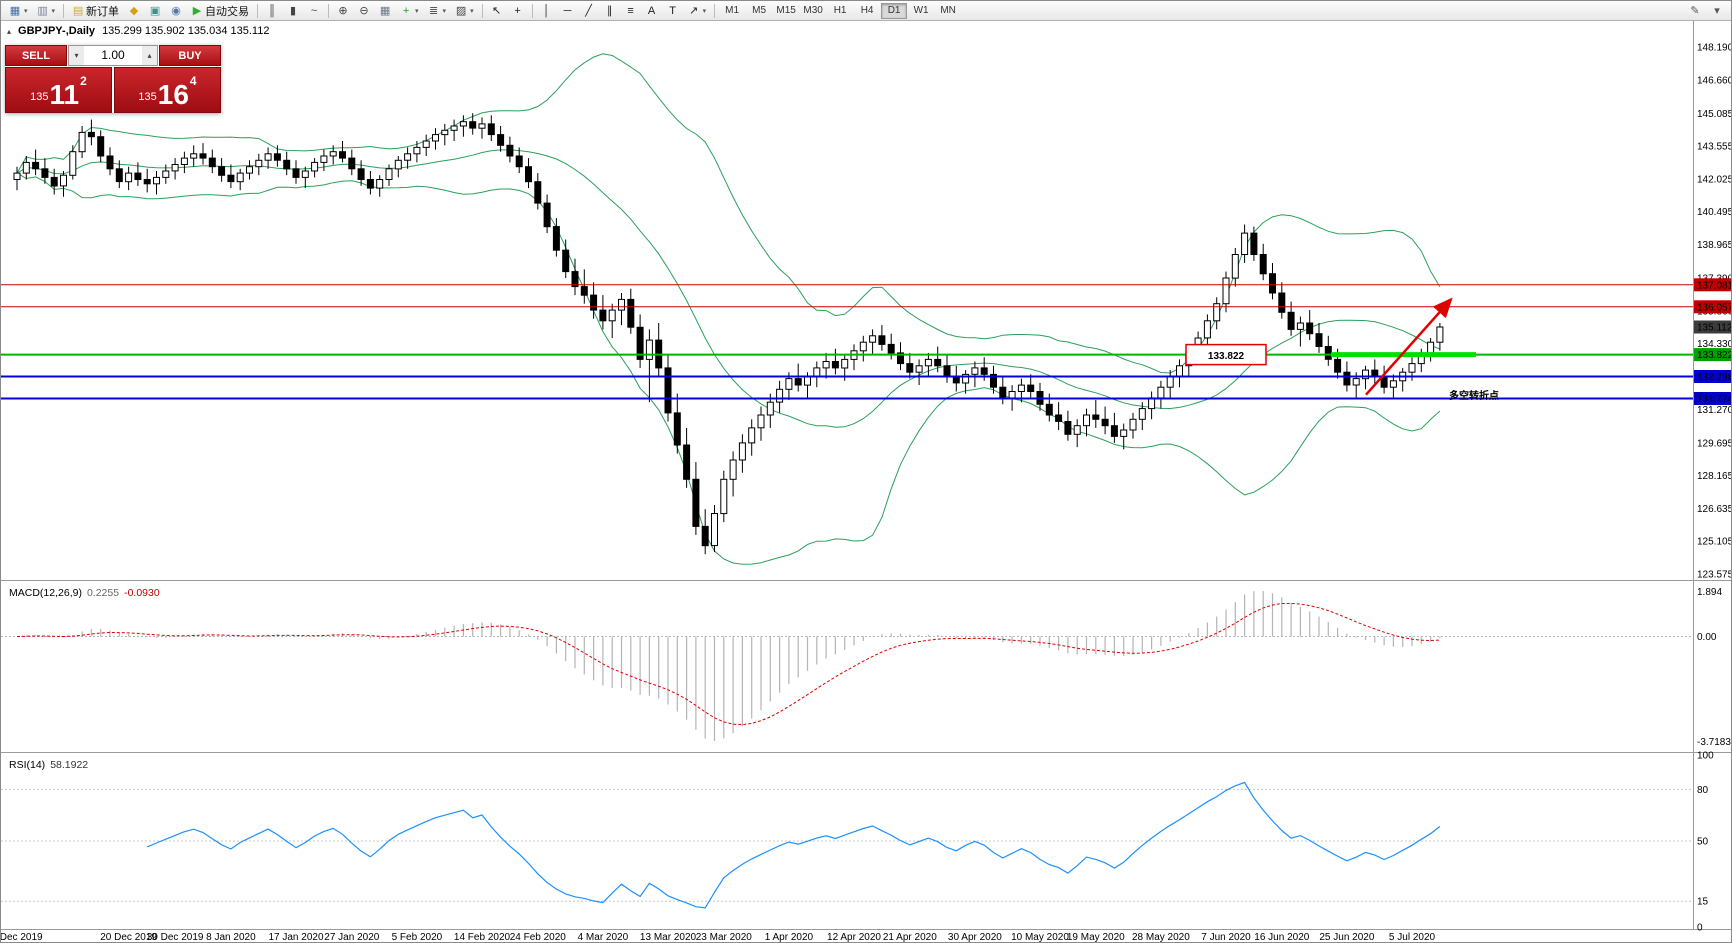 This screenshot has height=943, width=1732. I want to click on channel-button: ∥, so click(610, 11).